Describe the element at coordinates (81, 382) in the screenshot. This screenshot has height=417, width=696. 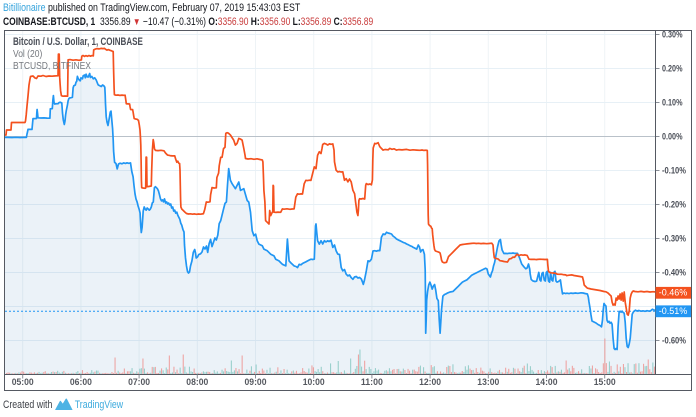
I see `svg-text: 06:00` at that location.